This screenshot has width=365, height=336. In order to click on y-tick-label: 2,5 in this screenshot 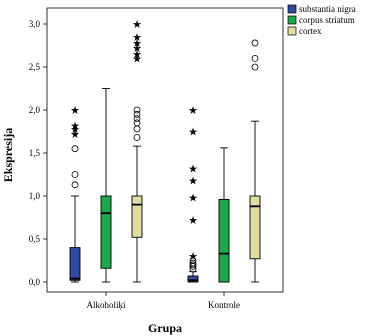, I will do `click(35, 67)`.